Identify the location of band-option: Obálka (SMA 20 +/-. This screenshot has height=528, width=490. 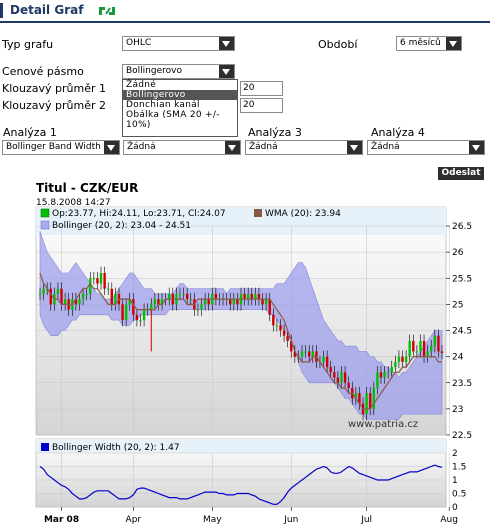
(173, 115).